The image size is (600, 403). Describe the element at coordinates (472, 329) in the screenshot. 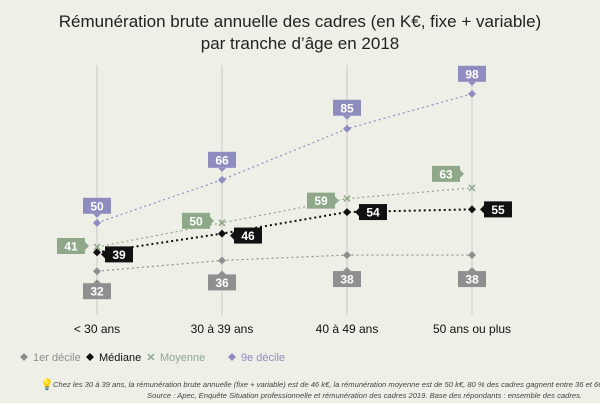

I see `x-tick-label: 50 ans ou plus` at that location.